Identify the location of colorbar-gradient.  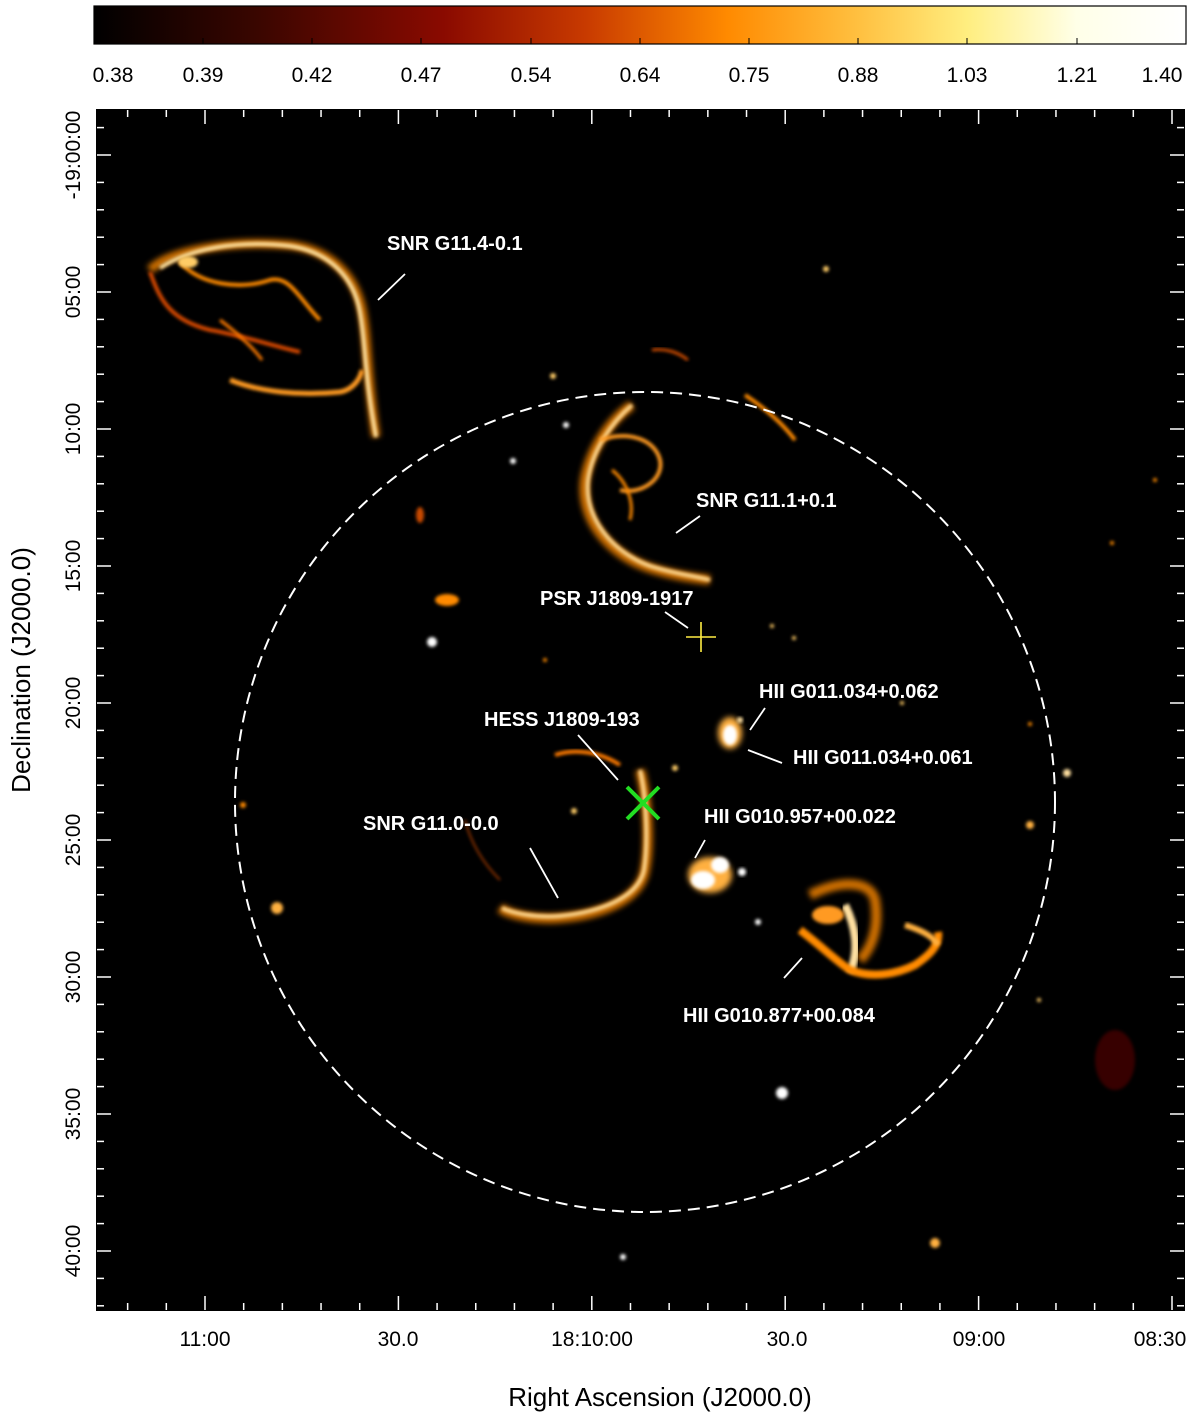
(640, 25).